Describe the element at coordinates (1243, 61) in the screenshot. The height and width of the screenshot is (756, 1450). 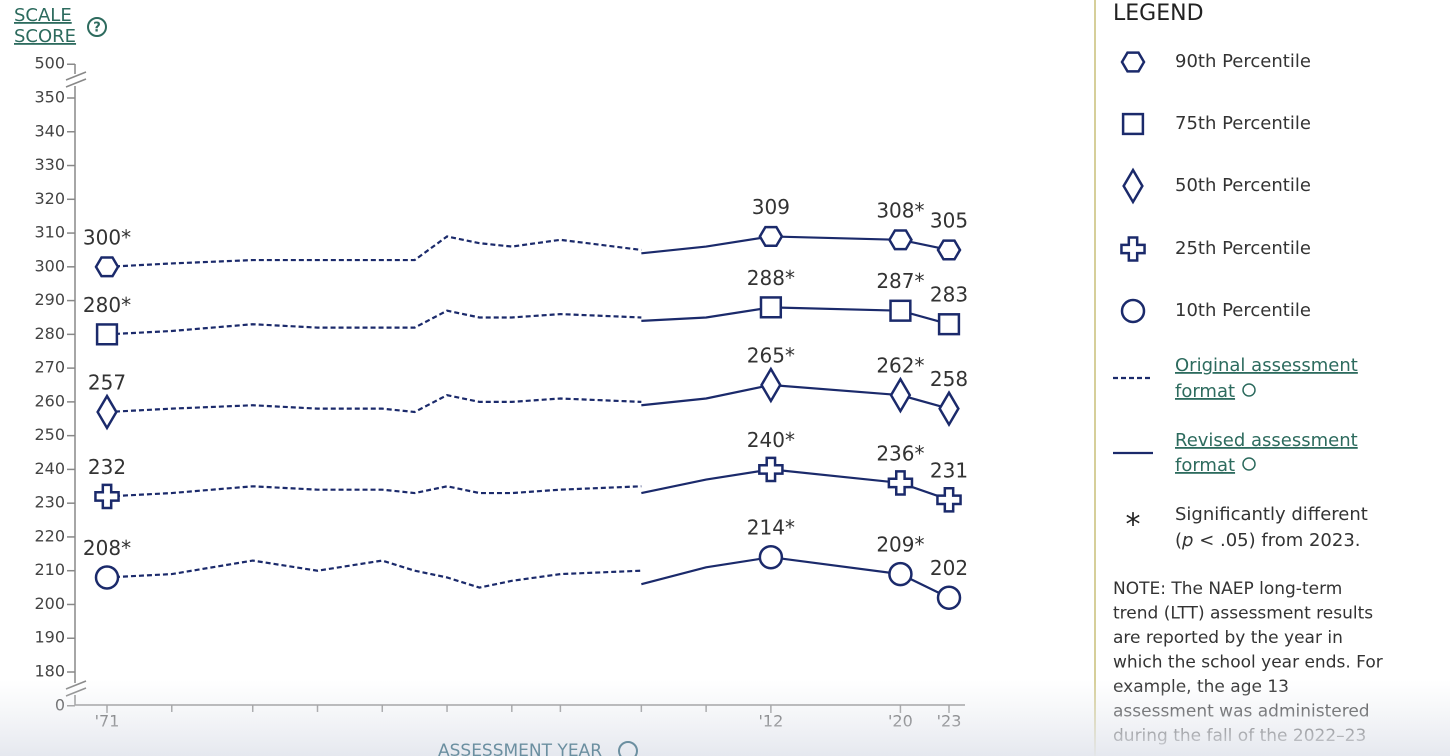
I see `legend-label: 90th Percentile` at that location.